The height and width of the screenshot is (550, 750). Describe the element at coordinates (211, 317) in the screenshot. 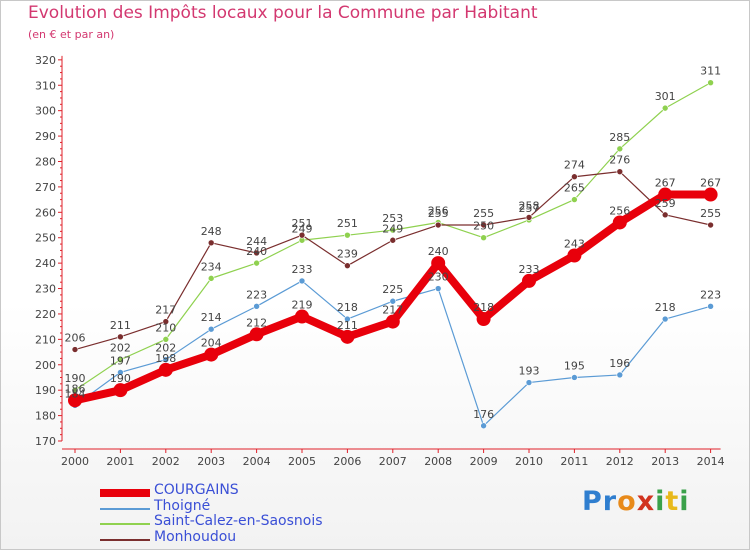

I see `data-label-thoign-: 214` at that location.